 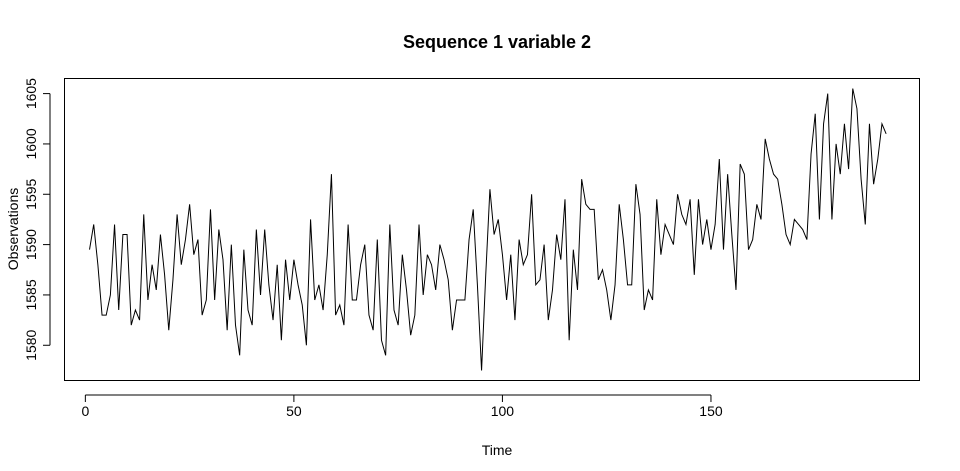 I want to click on y-tick-label: 1580, so click(x=31, y=344).